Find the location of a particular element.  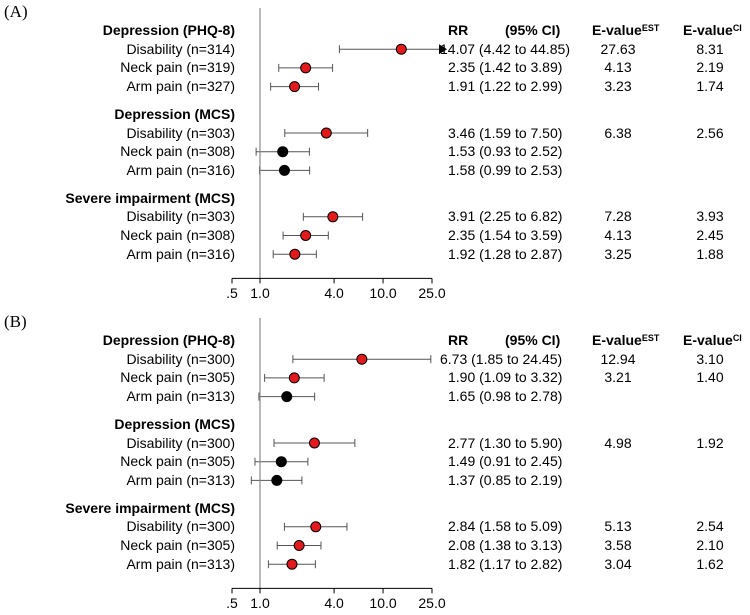

group-title: Severe impairment (MCS) is located at coordinates (150, 507).